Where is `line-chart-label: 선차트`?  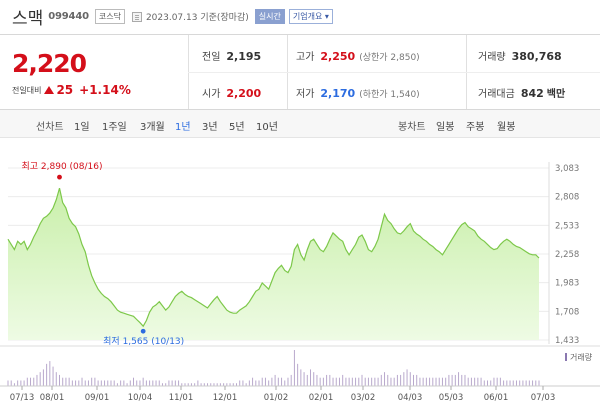 line-chart-label: 선차트 is located at coordinates (50, 127).